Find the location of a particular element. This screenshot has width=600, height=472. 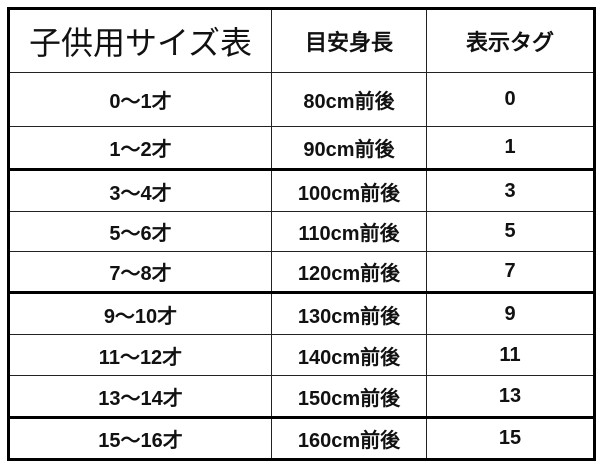

height-cell: 120cm前後 is located at coordinates (349, 272).